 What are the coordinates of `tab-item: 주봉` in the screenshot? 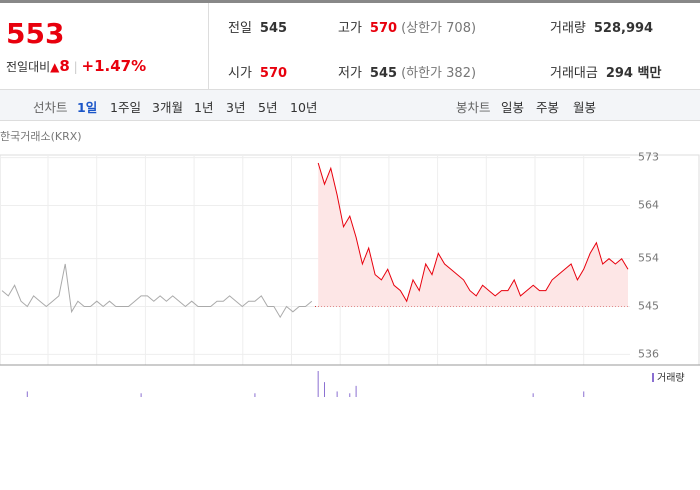 It's located at (548, 107).